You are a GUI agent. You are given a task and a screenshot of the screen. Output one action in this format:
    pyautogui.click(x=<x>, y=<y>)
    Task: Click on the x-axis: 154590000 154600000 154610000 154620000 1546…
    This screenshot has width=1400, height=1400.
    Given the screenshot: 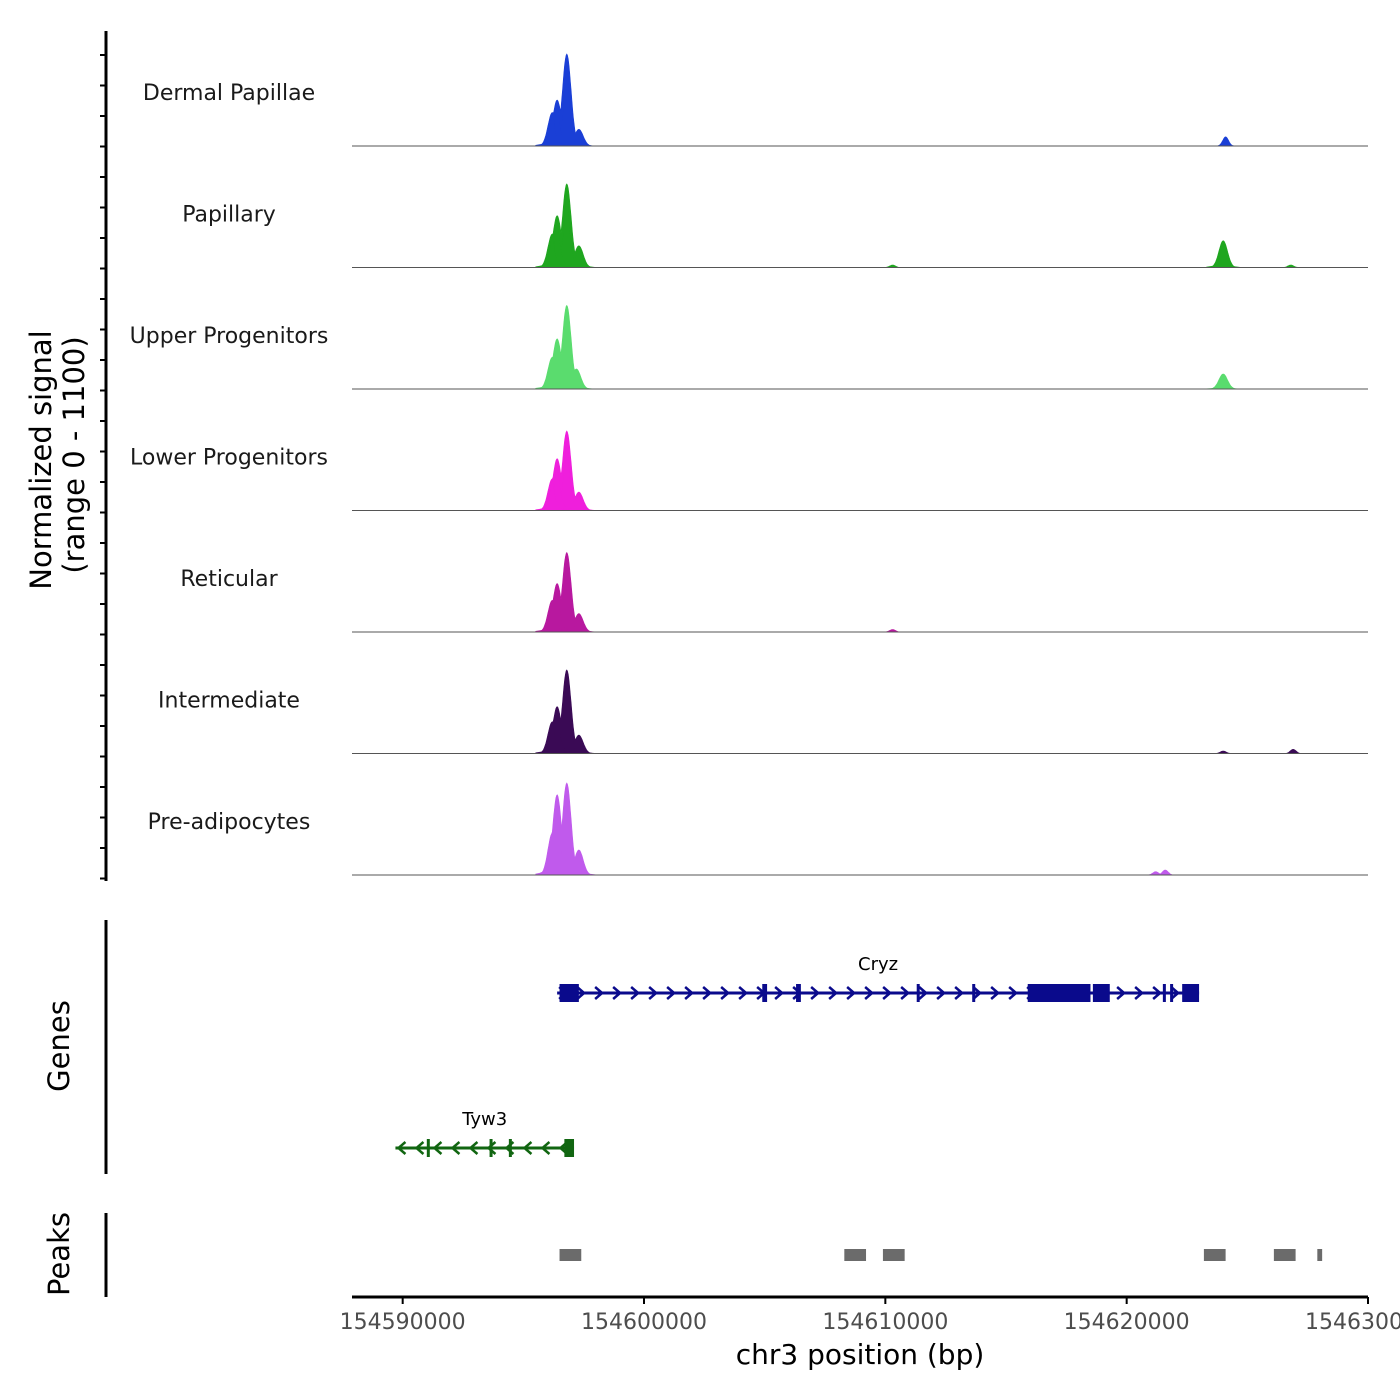 What is the action you would take?
    pyautogui.click(x=870, y=1315)
    